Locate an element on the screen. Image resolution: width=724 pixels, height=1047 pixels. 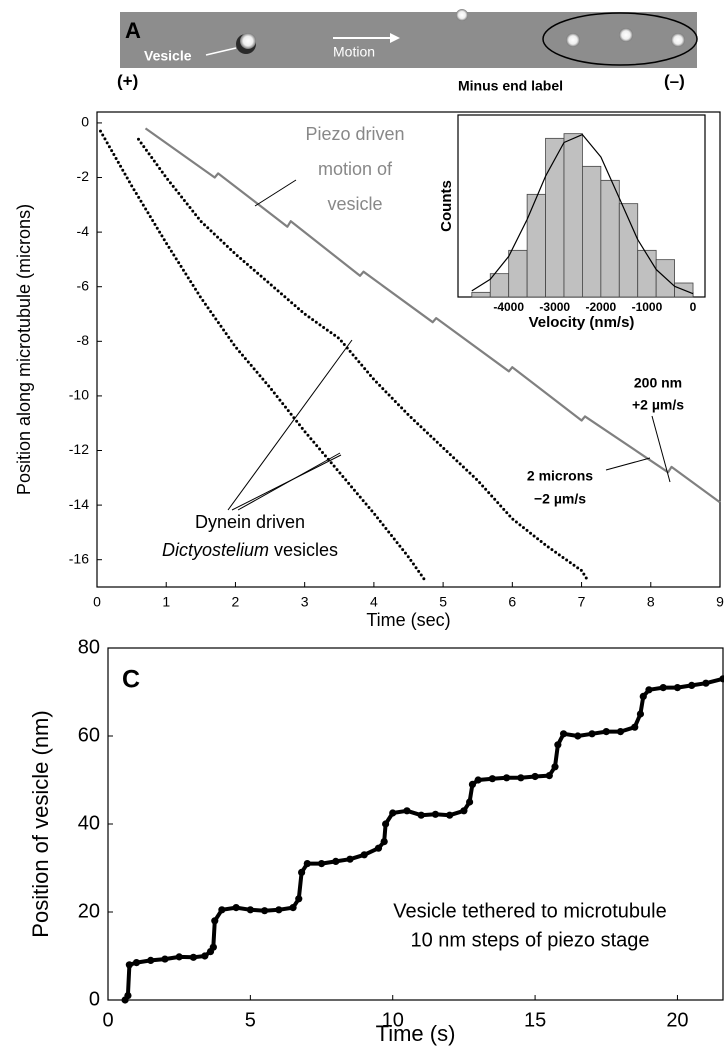
plus-end: (+) is located at coordinates (127, 80).